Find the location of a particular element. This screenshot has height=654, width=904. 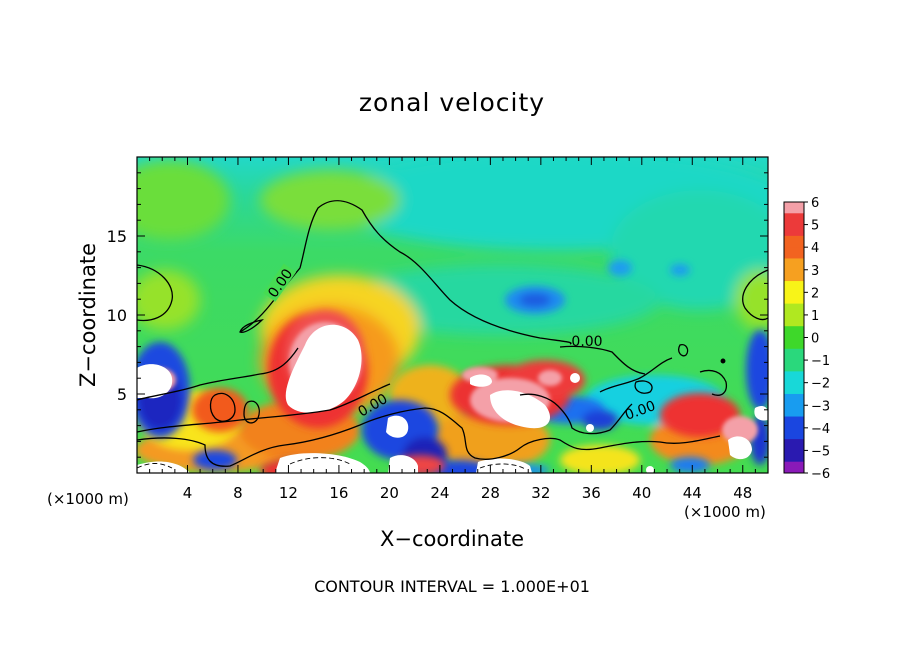

colorbar-tick-label: −4 is located at coordinates (820, 429).